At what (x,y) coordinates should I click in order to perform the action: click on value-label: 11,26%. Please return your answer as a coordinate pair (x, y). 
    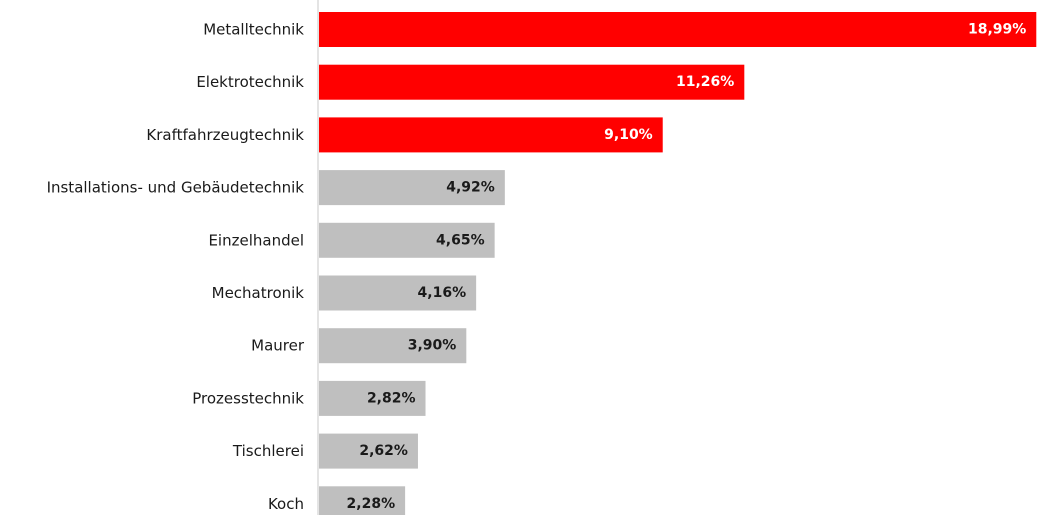
    Looking at the image, I should click on (705, 82).